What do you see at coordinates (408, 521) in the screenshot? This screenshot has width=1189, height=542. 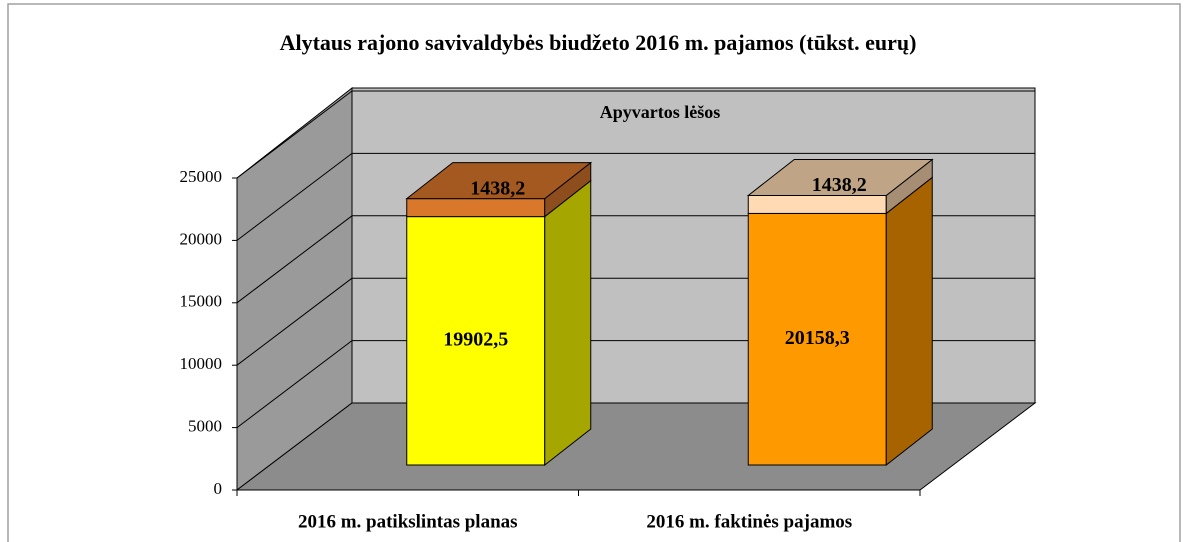 I see `x-tick-label: 2016 m. patikslintas planas` at bounding box center [408, 521].